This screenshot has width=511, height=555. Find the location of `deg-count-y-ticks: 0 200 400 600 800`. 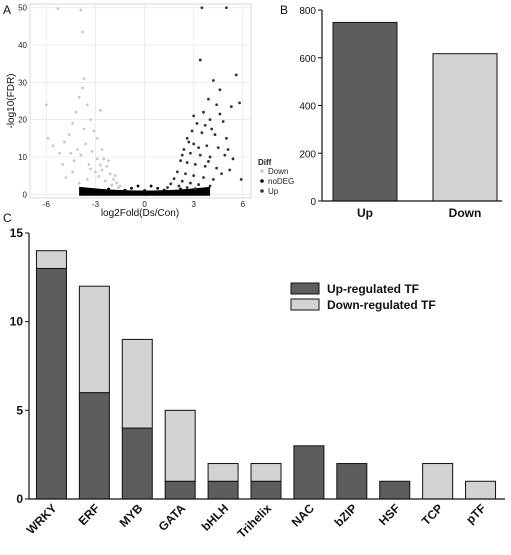

deg-count-y-ticks: 0 200 400 600 800 is located at coordinates (310, 107).